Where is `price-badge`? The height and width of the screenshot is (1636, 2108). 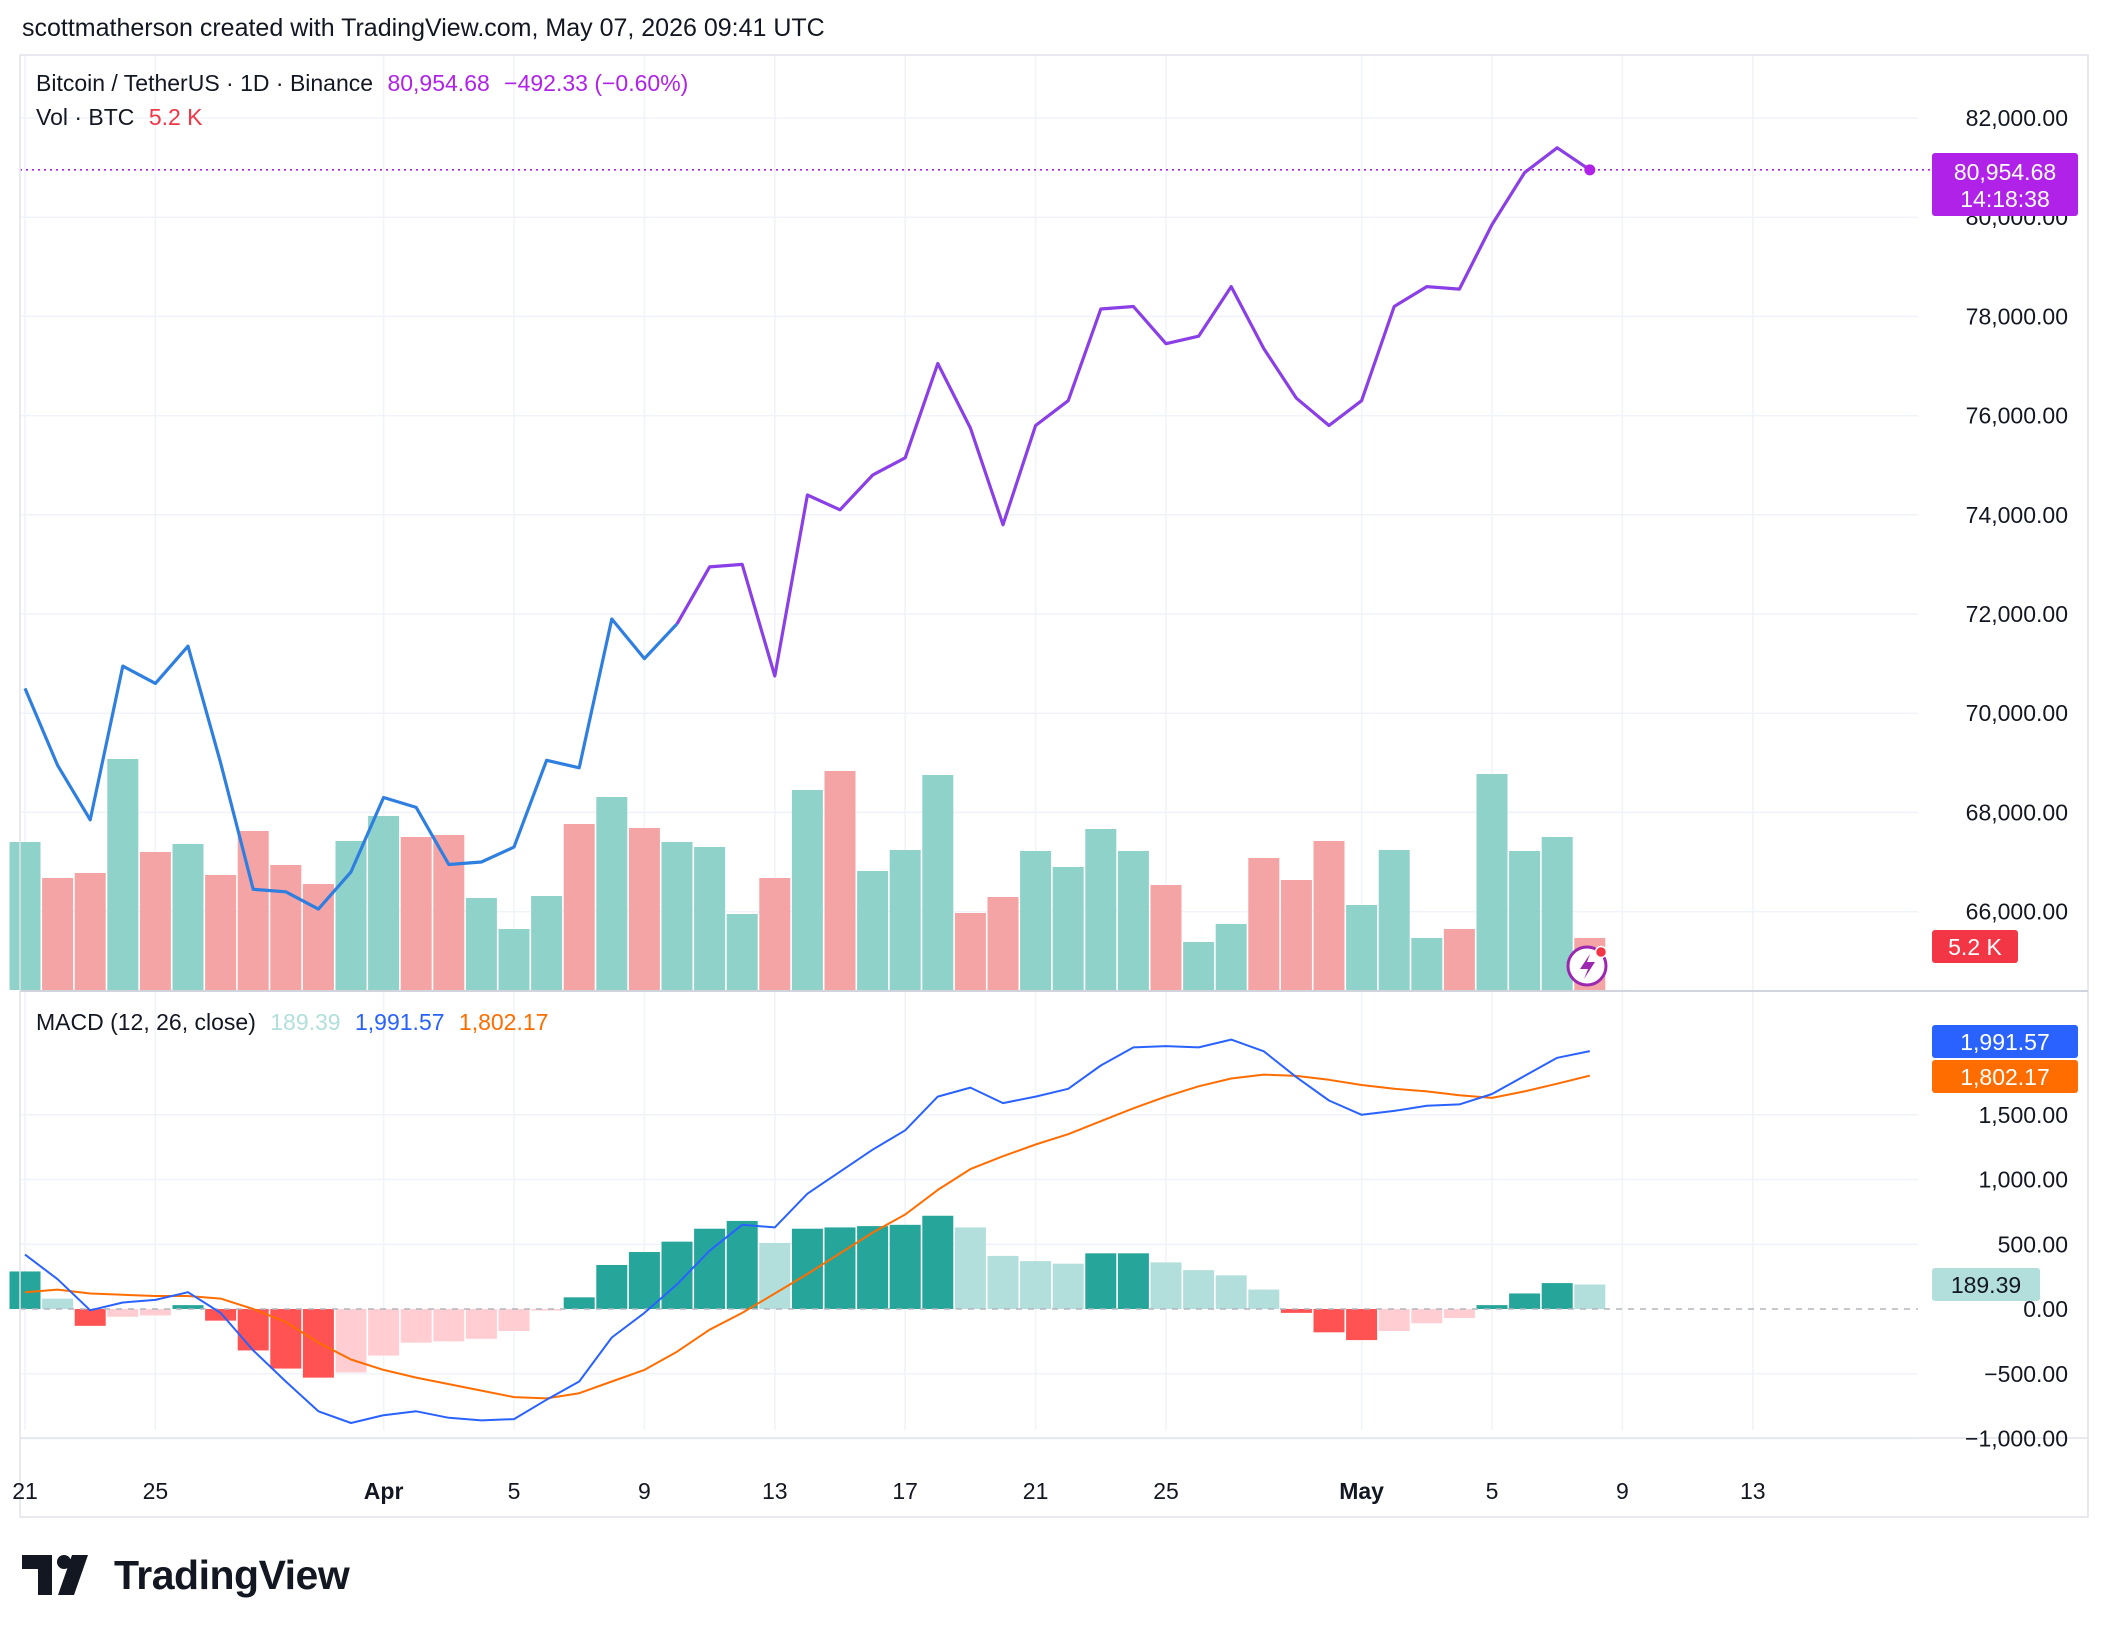 price-badge is located at coordinates (2005, 184).